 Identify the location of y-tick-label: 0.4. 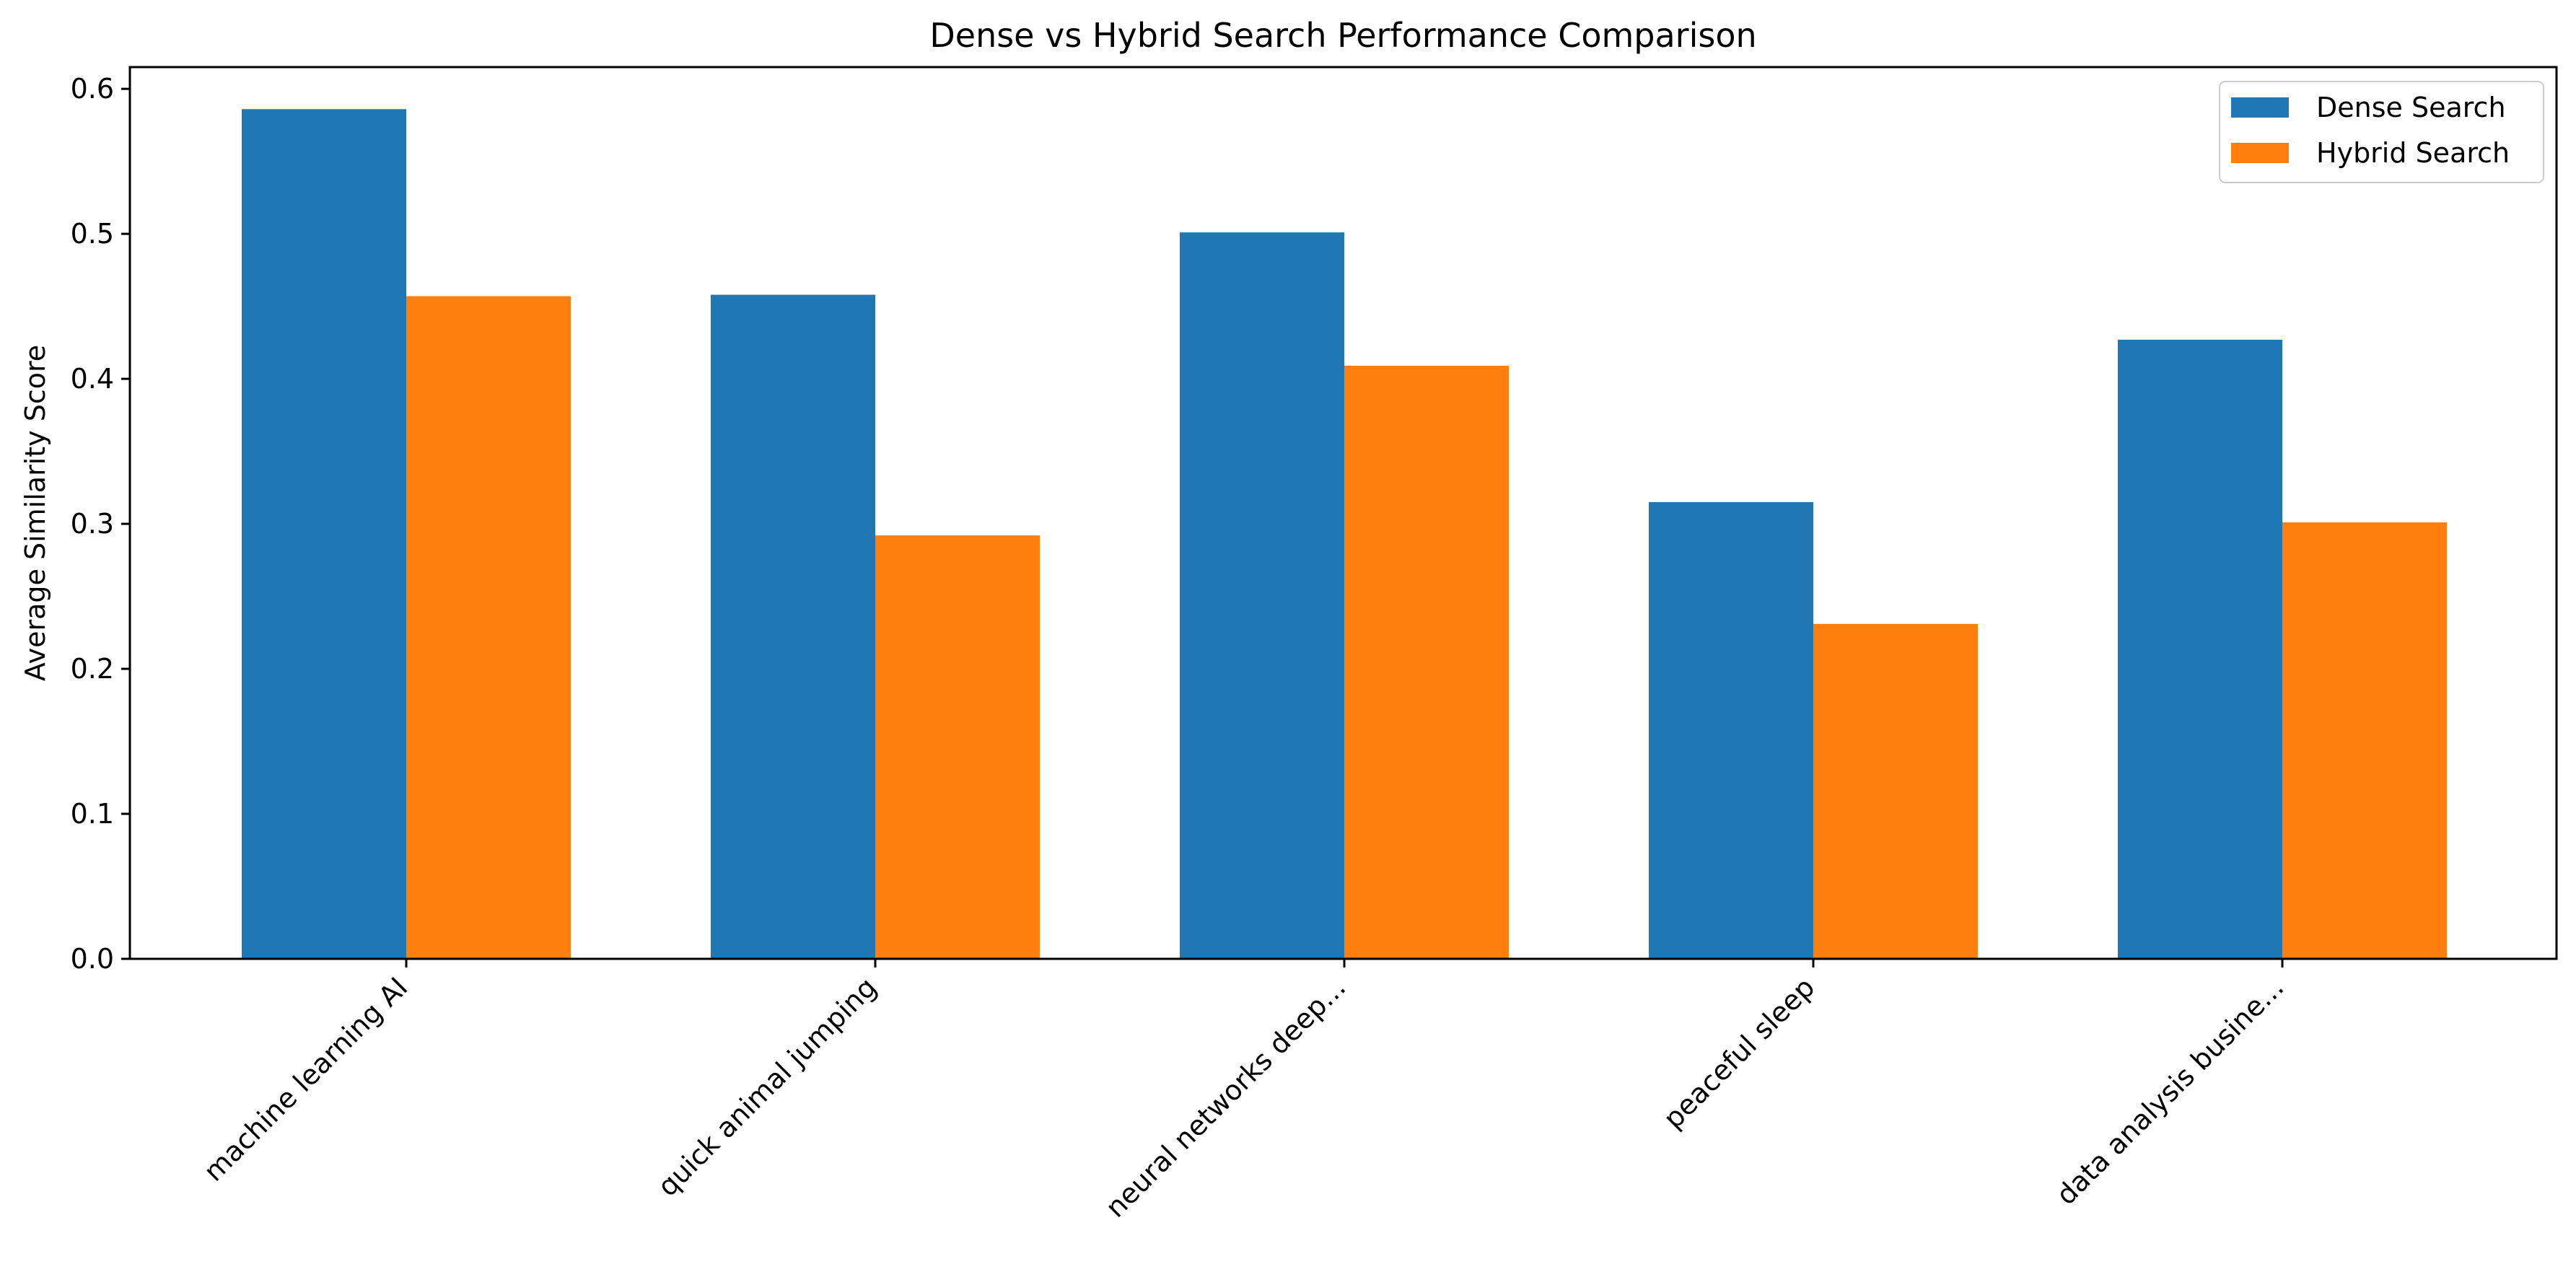
(92, 379).